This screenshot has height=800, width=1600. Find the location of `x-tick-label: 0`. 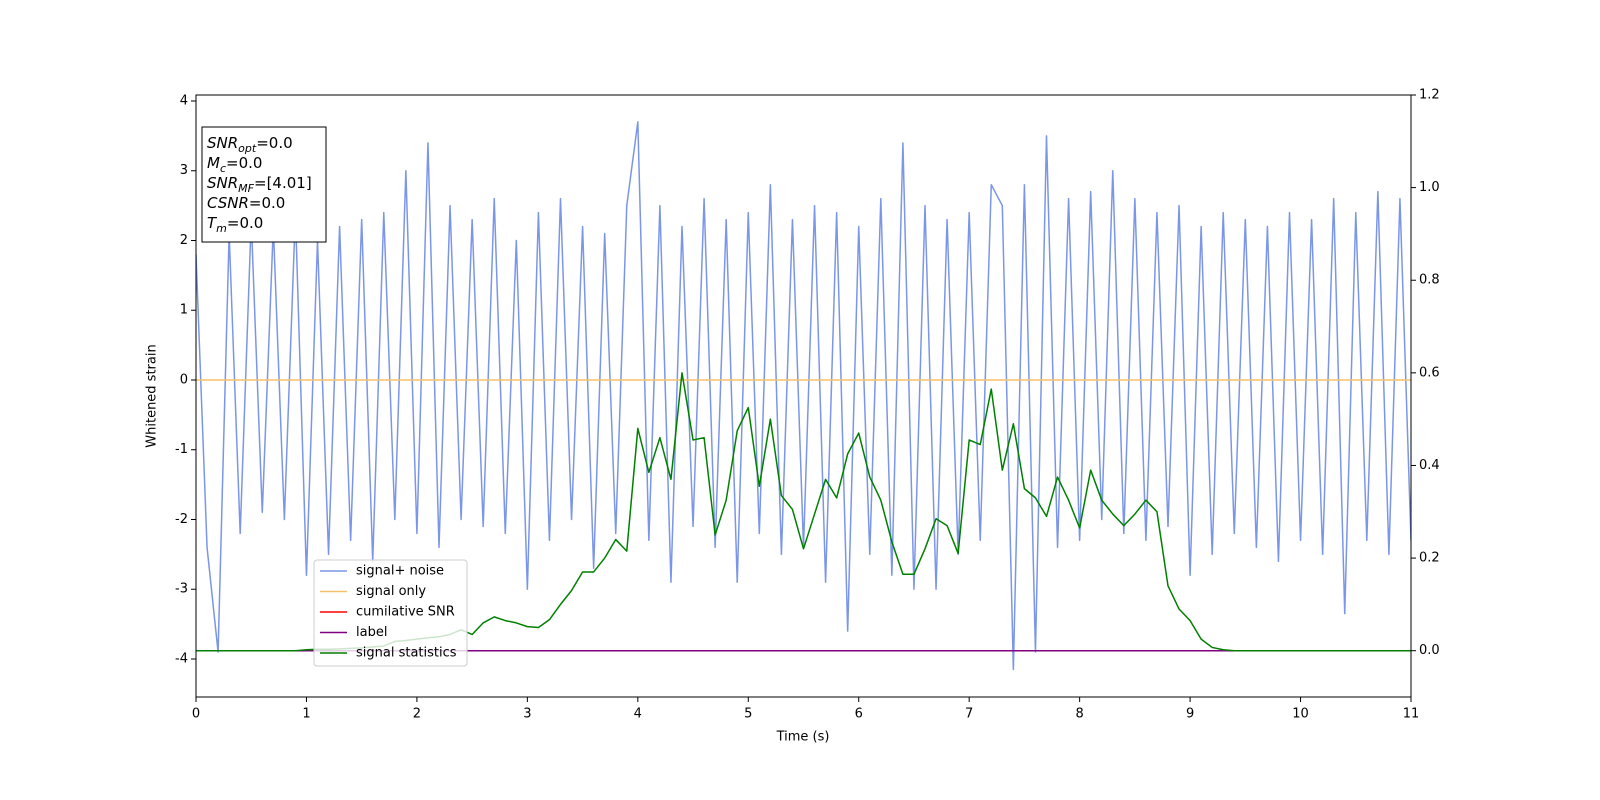

x-tick-label: 0 is located at coordinates (196, 714).